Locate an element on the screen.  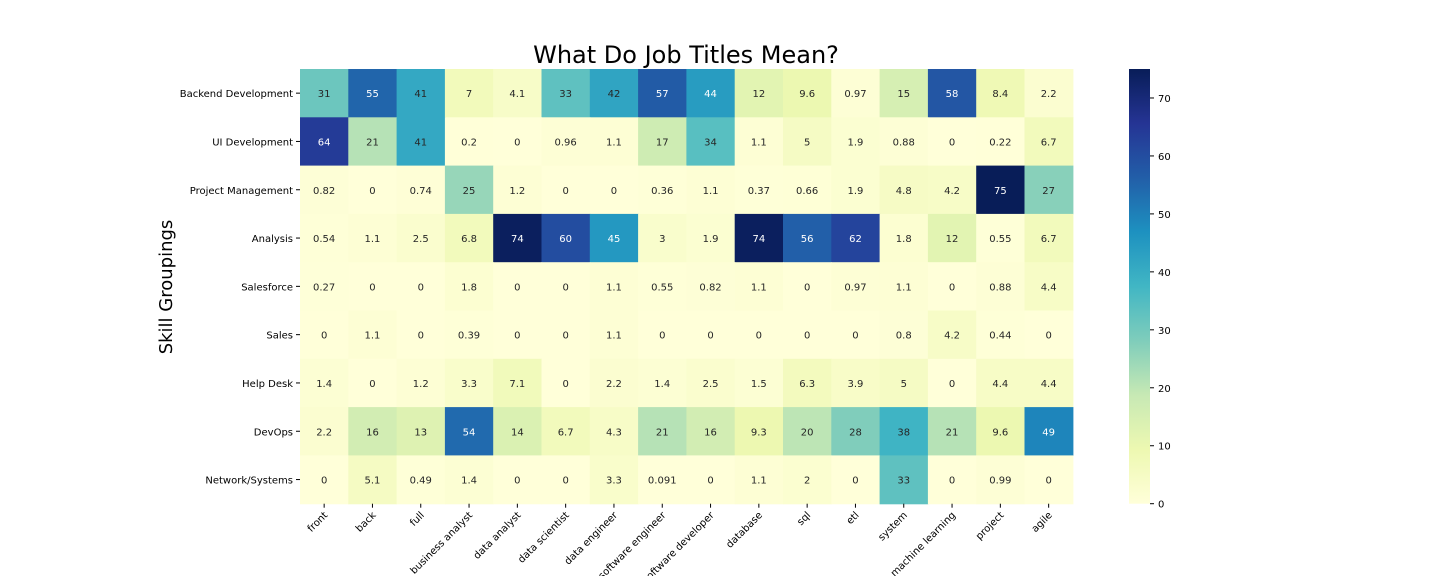
cell-value-label: 64 is located at coordinates (324, 142).